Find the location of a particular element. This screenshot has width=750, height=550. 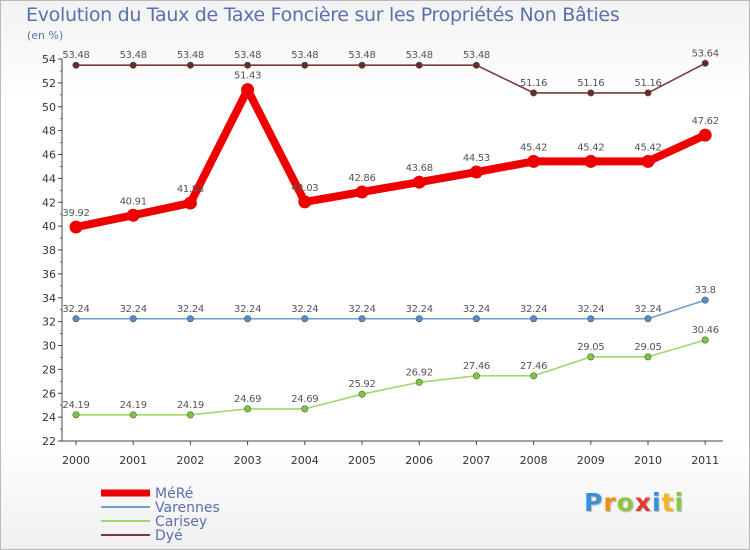

y-tick-label: 42 is located at coordinates (49, 202).